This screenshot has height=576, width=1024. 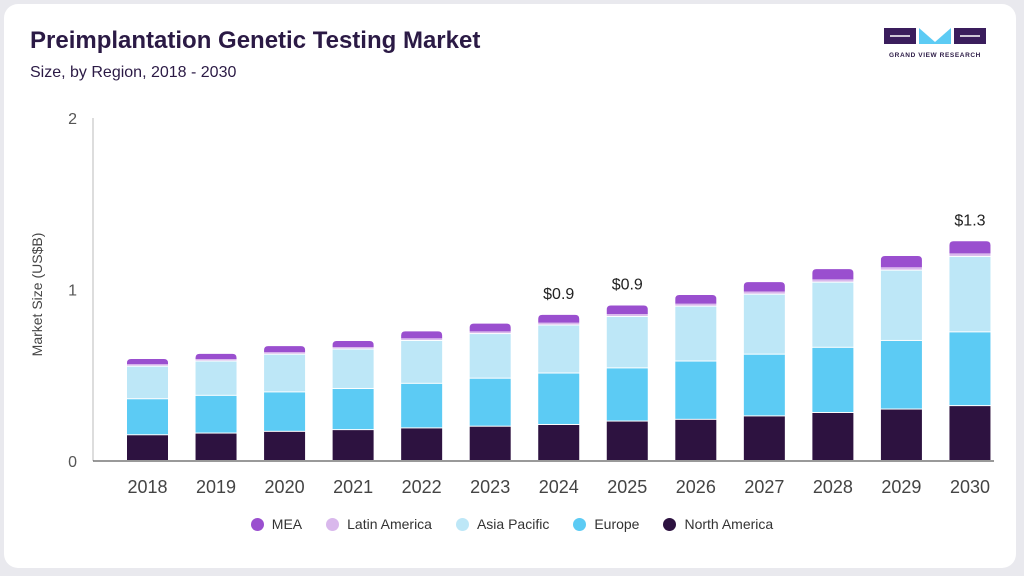 What do you see at coordinates (729, 524) in the screenshot?
I see `legend-label: North America` at bounding box center [729, 524].